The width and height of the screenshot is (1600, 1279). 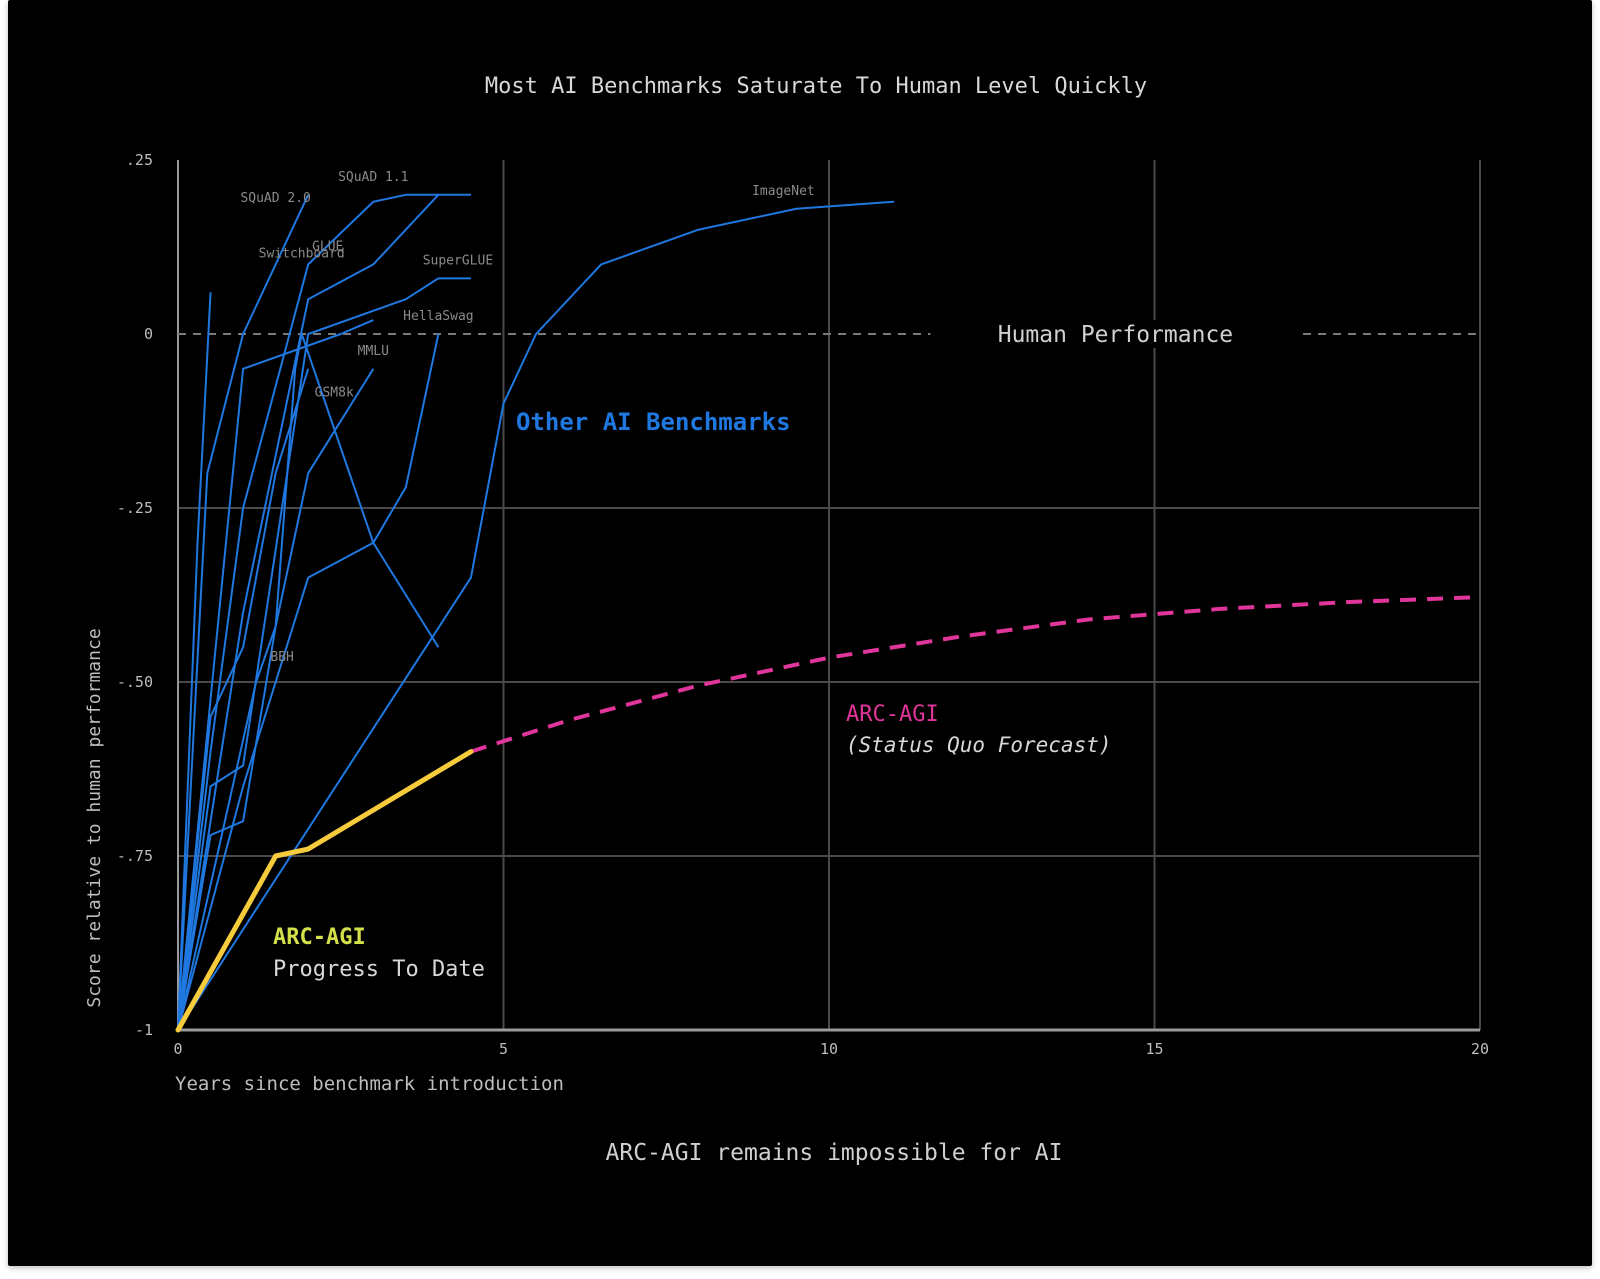 I want to click on y-tick-label: -.25, so click(x=135, y=508).